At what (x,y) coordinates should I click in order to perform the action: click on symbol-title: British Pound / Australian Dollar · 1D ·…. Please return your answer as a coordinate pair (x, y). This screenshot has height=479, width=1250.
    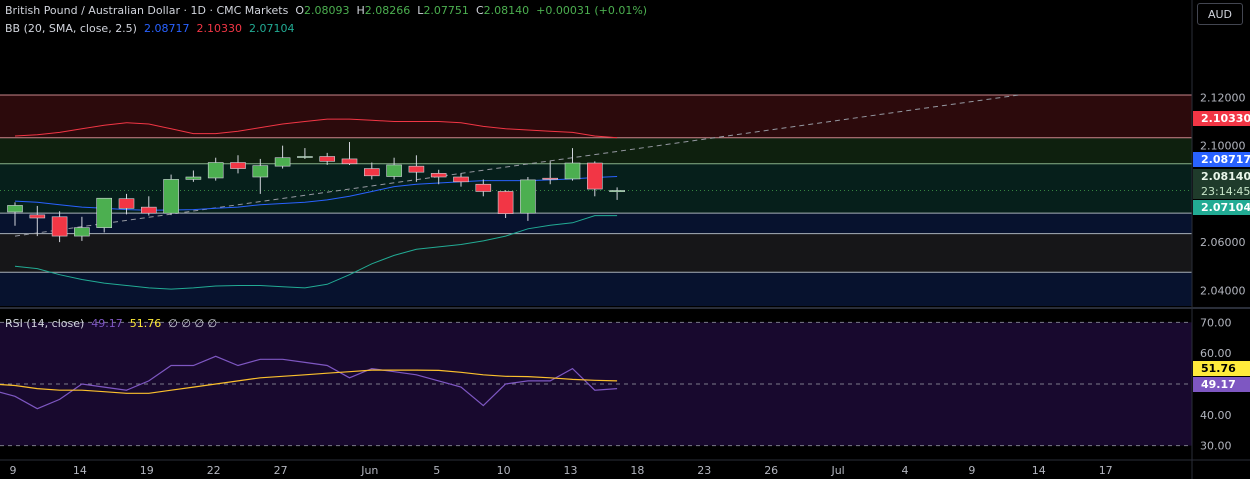
    Looking at the image, I should click on (147, 10).